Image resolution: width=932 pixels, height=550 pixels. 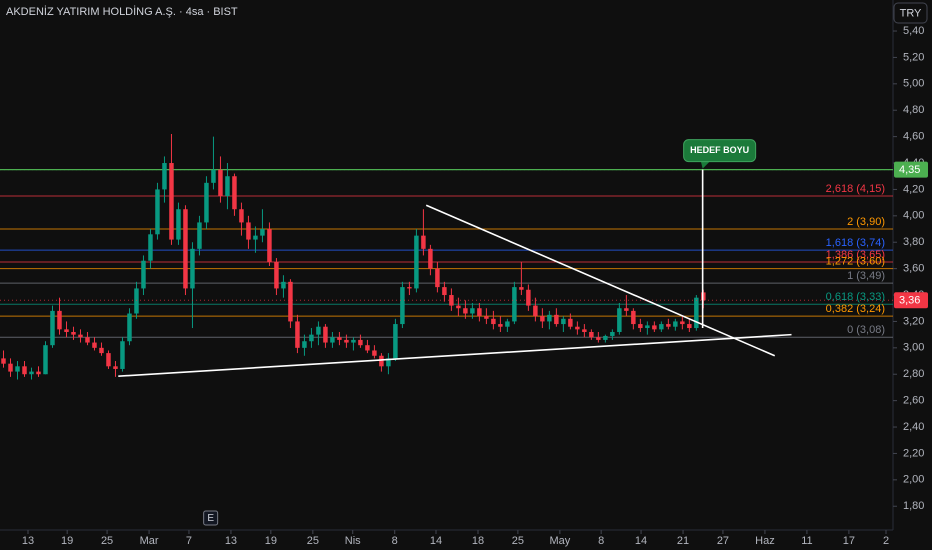 What do you see at coordinates (913, 216) in the screenshot?
I see `y-tick-label: 4,00` at bounding box center [913, 216].